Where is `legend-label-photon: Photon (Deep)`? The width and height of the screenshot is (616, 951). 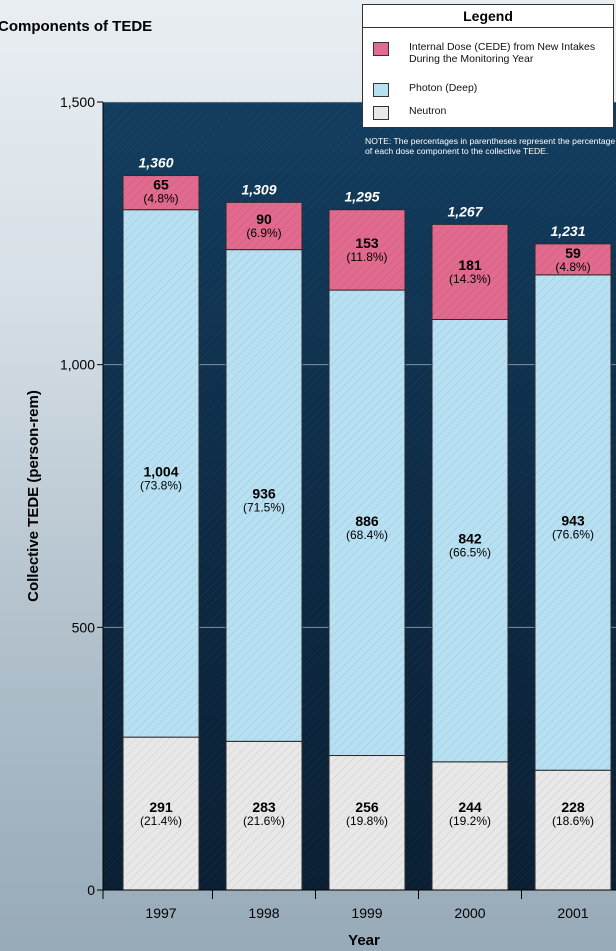 legend-label-photon: Photon (Deep) is located at coordinates (509, 88).